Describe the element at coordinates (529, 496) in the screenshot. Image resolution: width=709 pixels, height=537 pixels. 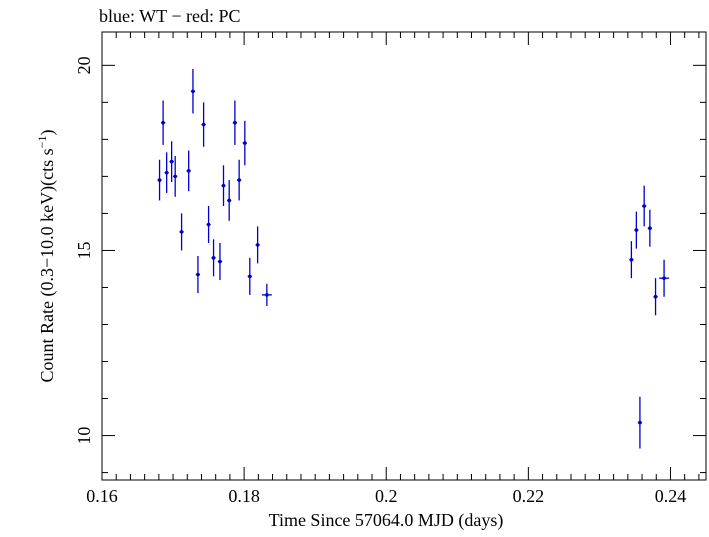
I see `x-tick-label: 0.22` at that location.